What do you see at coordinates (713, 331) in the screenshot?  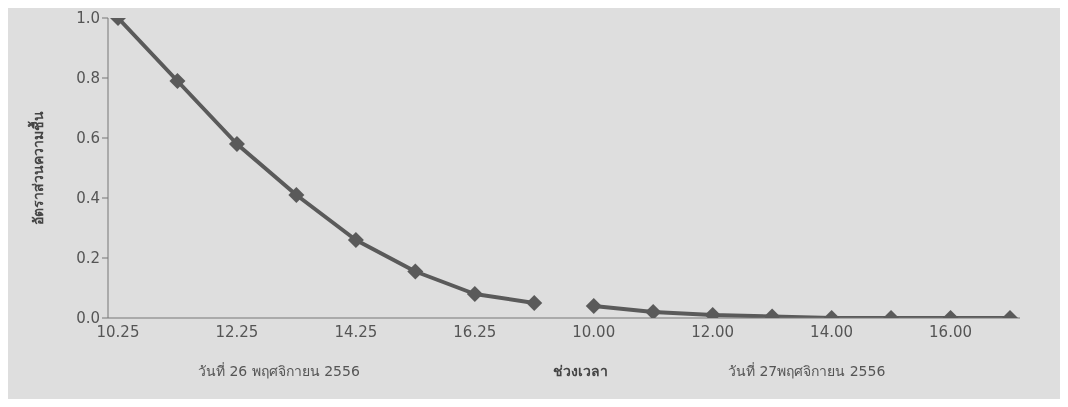 I see `x-tick-label: 12.00` at bounding box center [713, 331].